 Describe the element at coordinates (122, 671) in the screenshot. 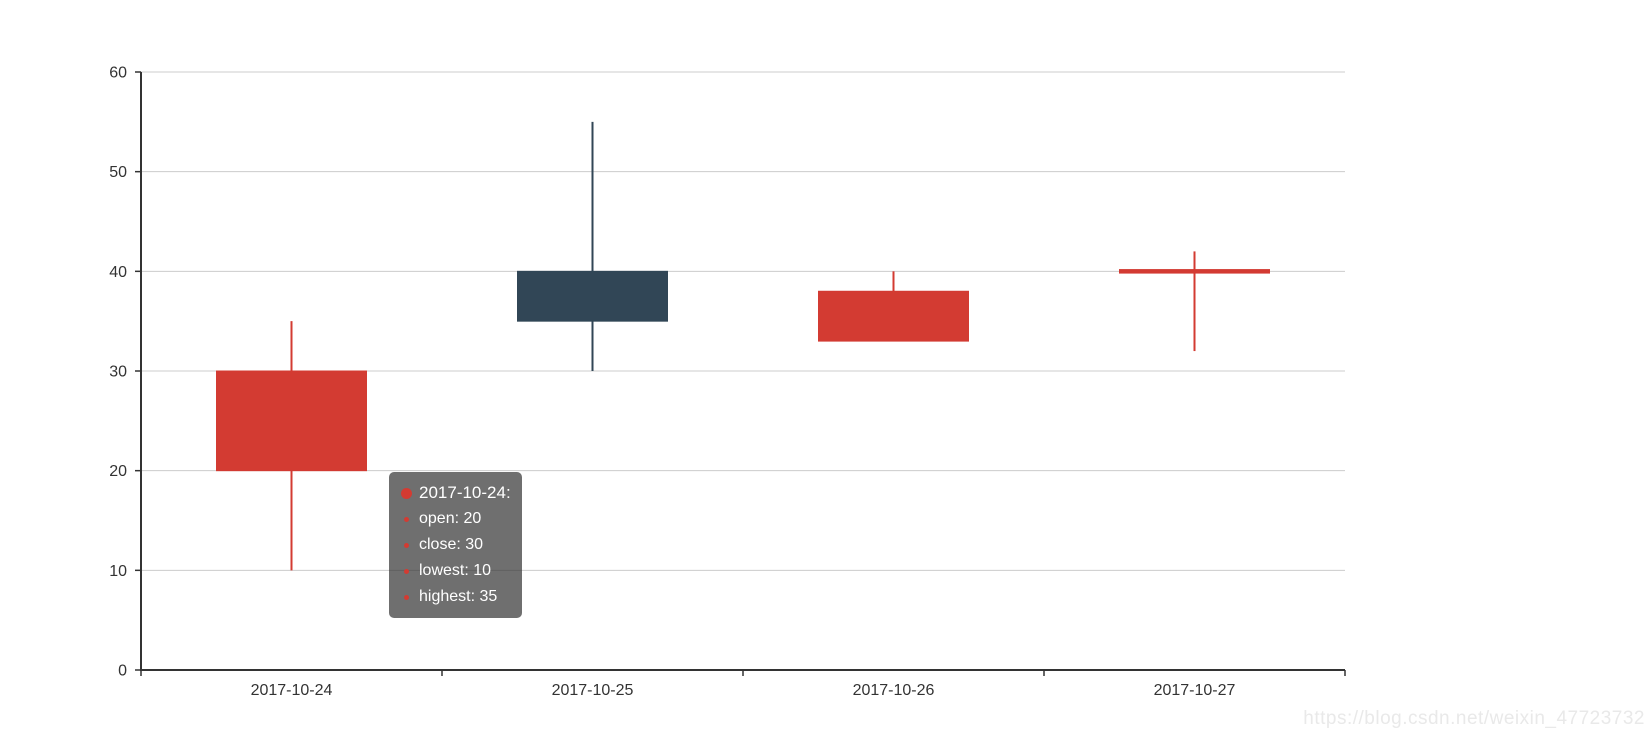

I see `y-tick-label: 0` at that location.